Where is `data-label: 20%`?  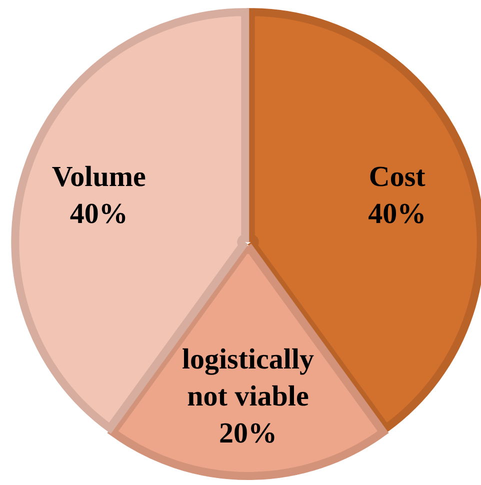 data-label: 20% is located at coordinates (248, 433).